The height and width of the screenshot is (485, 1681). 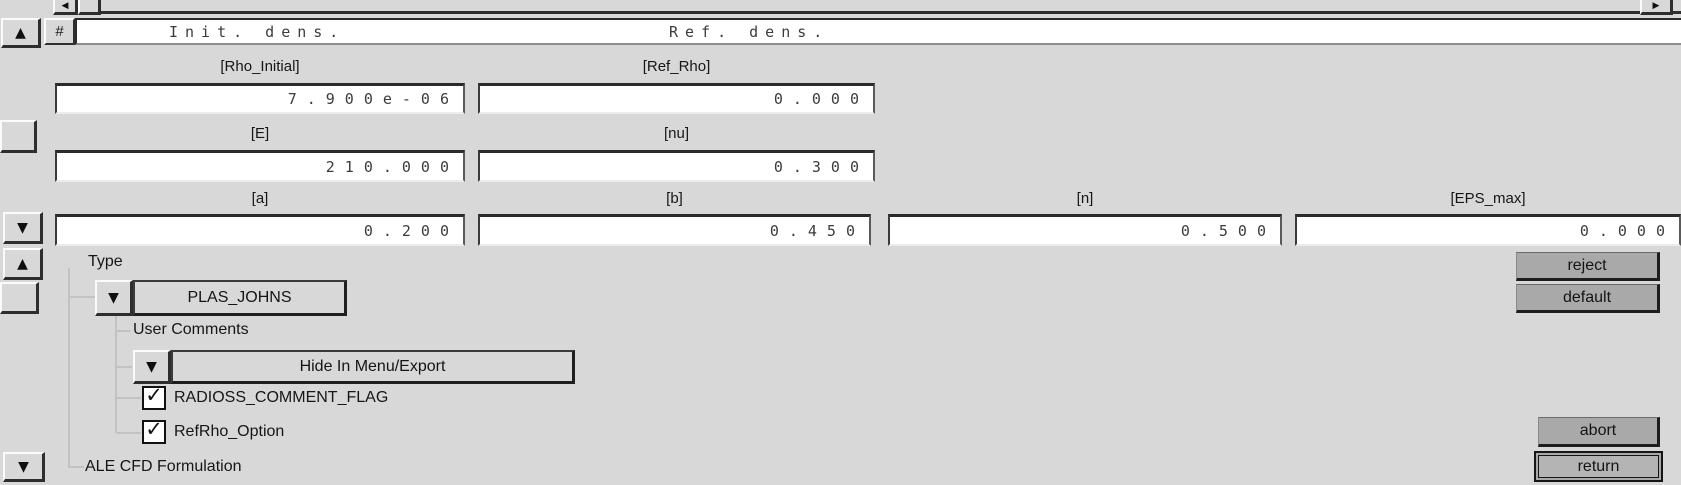 What do you see at coordinates (1085, 198) in the screenshot?
I see `field-label-n: [n]` at bounding box center [1085, 198].